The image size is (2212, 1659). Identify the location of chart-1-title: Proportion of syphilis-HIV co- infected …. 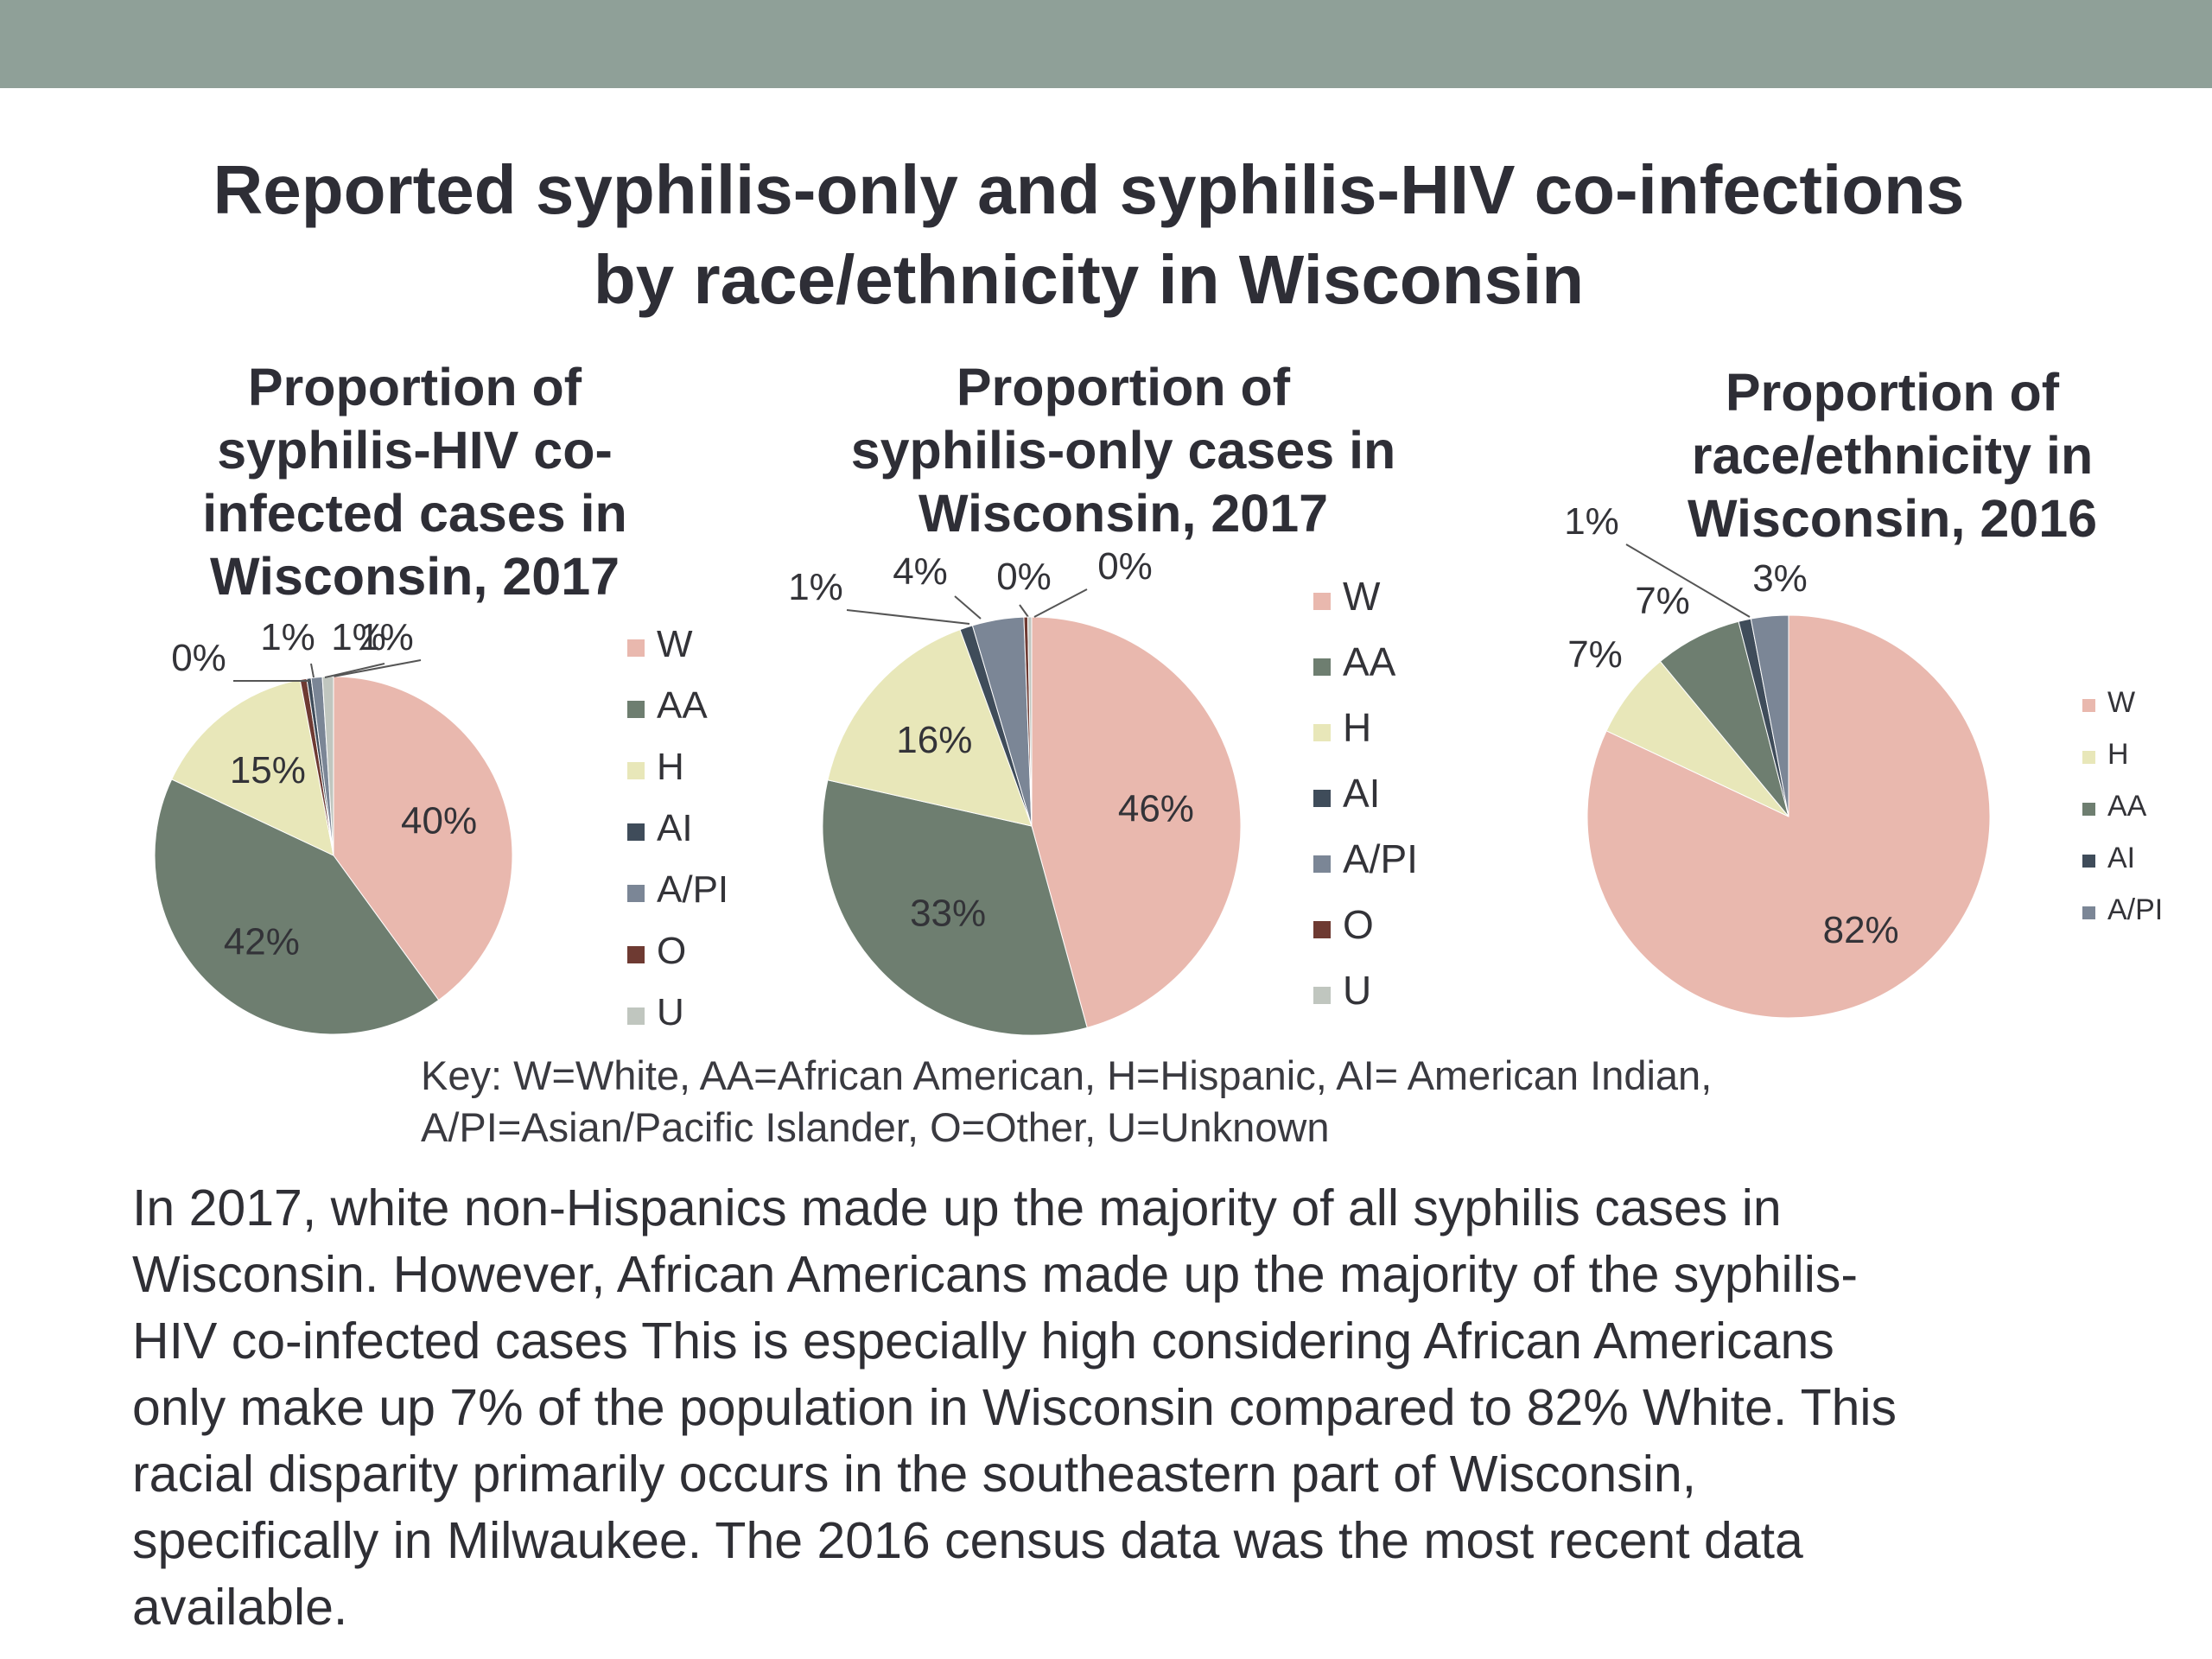
(414, 482).